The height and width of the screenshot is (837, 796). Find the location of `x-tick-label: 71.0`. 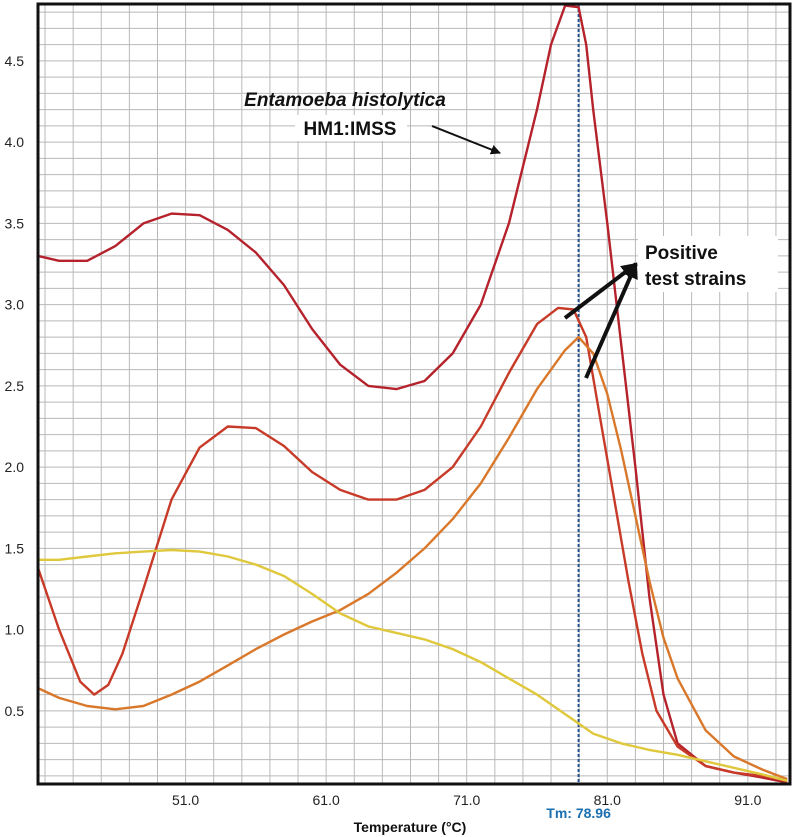

x-tick-label: 71.0 is located at coordinates (466, 800).